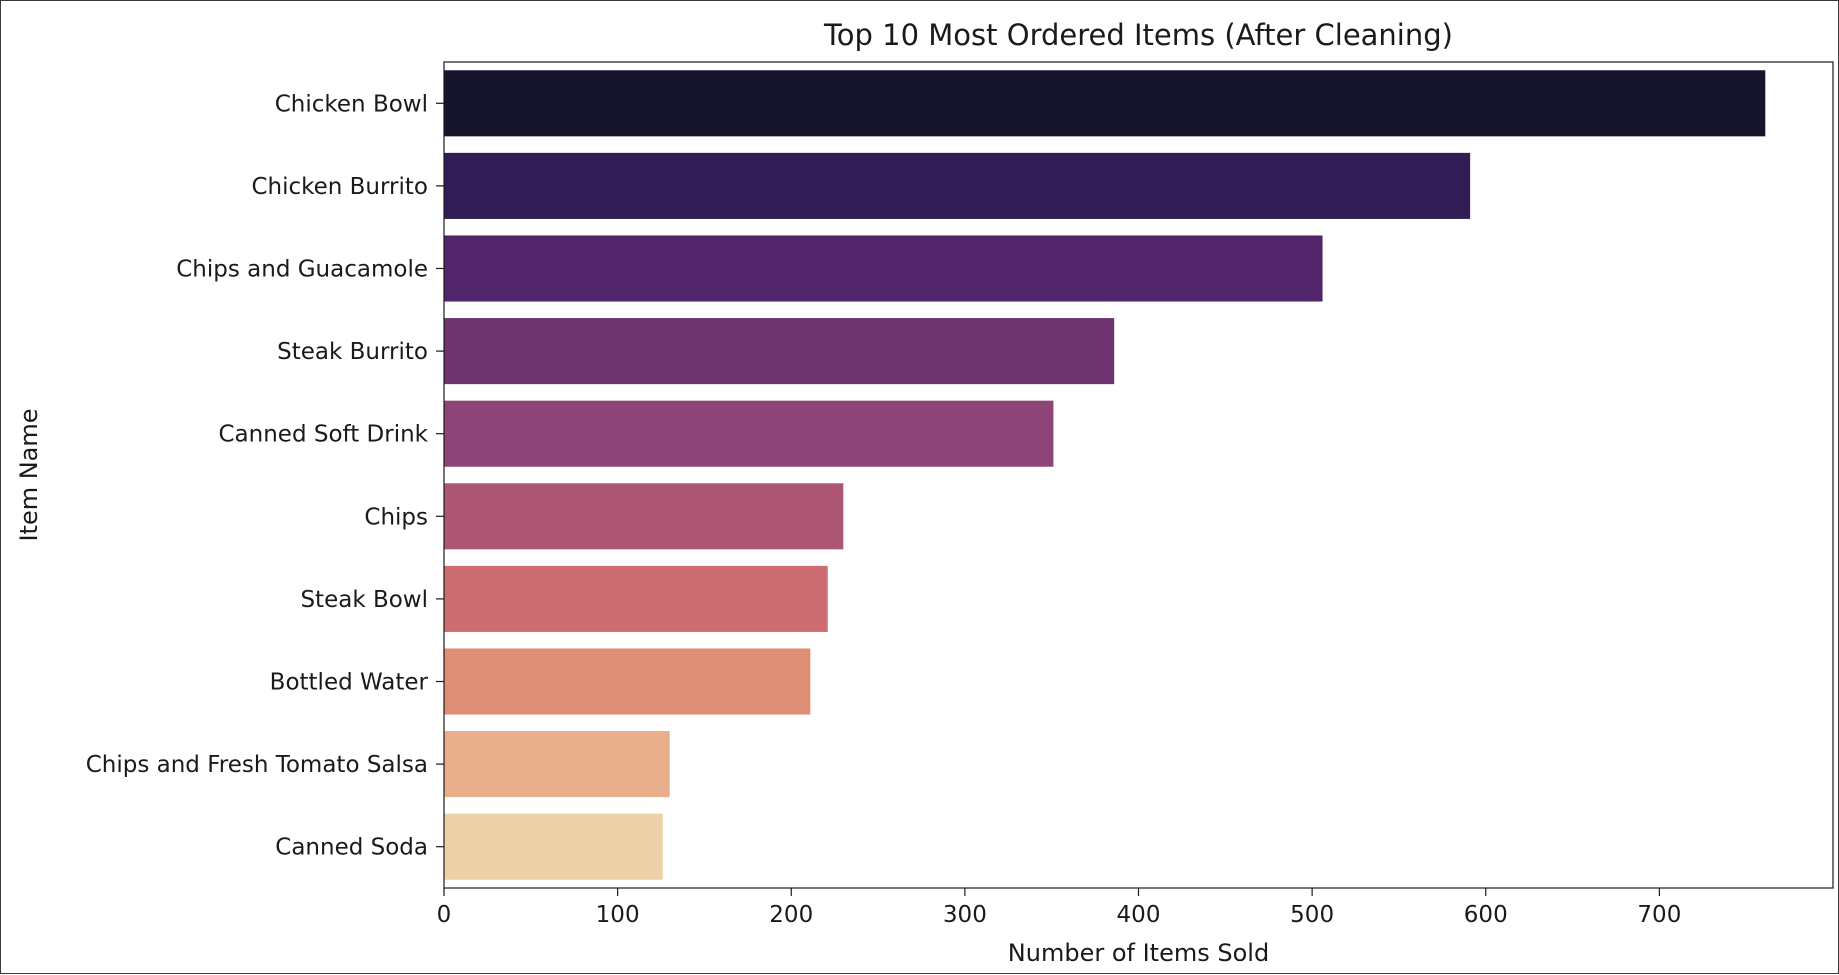 The image size is (1839, 975). Describe the element at coordinates (965, 915) in the screenshot. I see `x-tick-label: 300` at that location.